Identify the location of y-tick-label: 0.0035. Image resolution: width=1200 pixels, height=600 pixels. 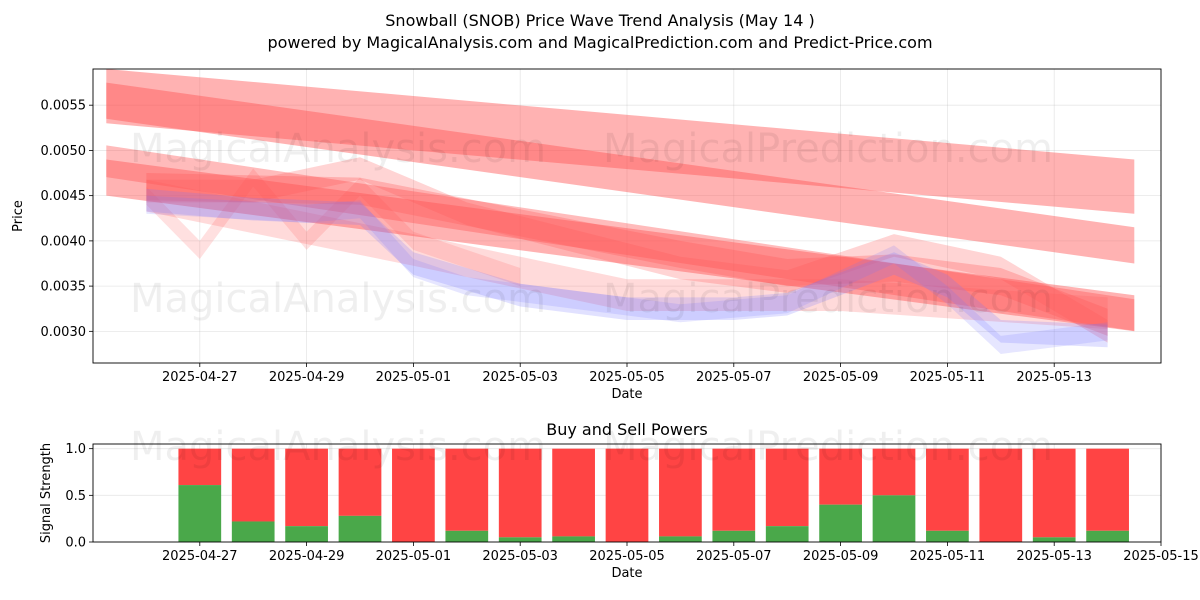
(64, 287).